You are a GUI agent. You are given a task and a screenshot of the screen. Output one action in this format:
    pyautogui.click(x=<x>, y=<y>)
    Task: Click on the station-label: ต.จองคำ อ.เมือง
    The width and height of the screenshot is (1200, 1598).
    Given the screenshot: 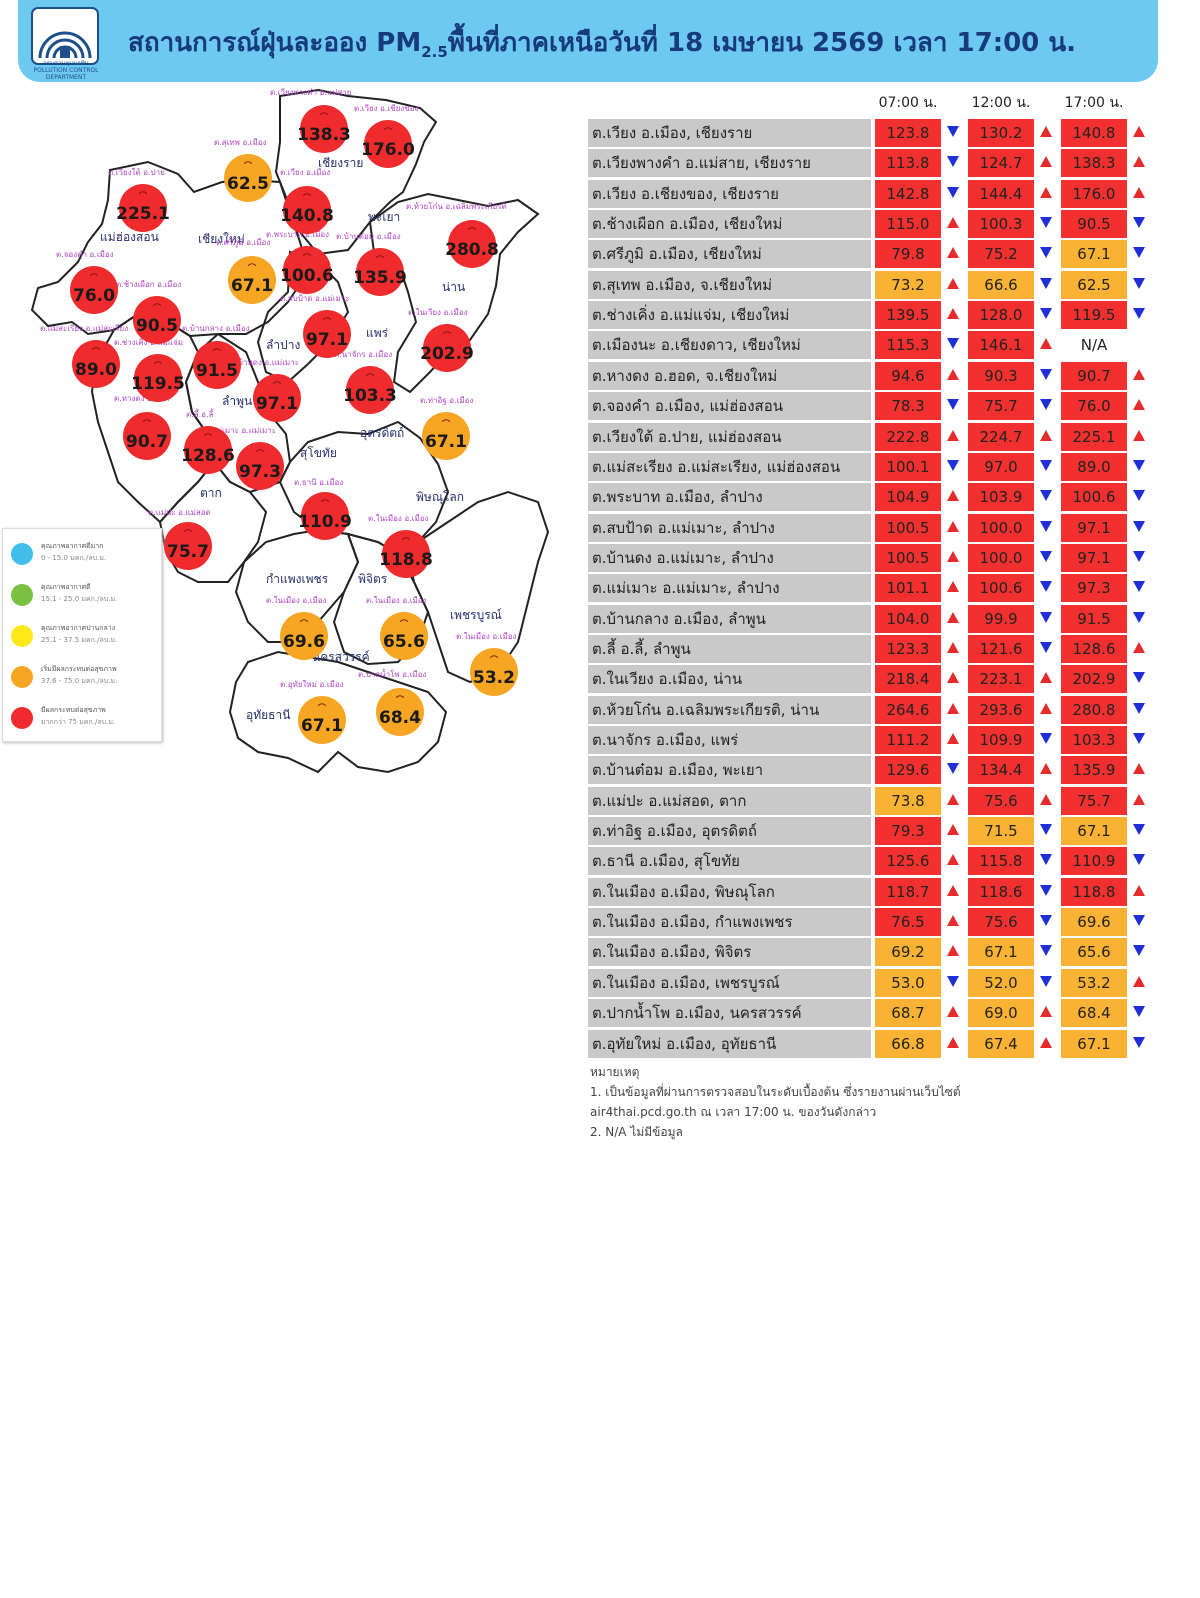 What is the action you would take?
    pyautogui.click(x=85, y=254)
    